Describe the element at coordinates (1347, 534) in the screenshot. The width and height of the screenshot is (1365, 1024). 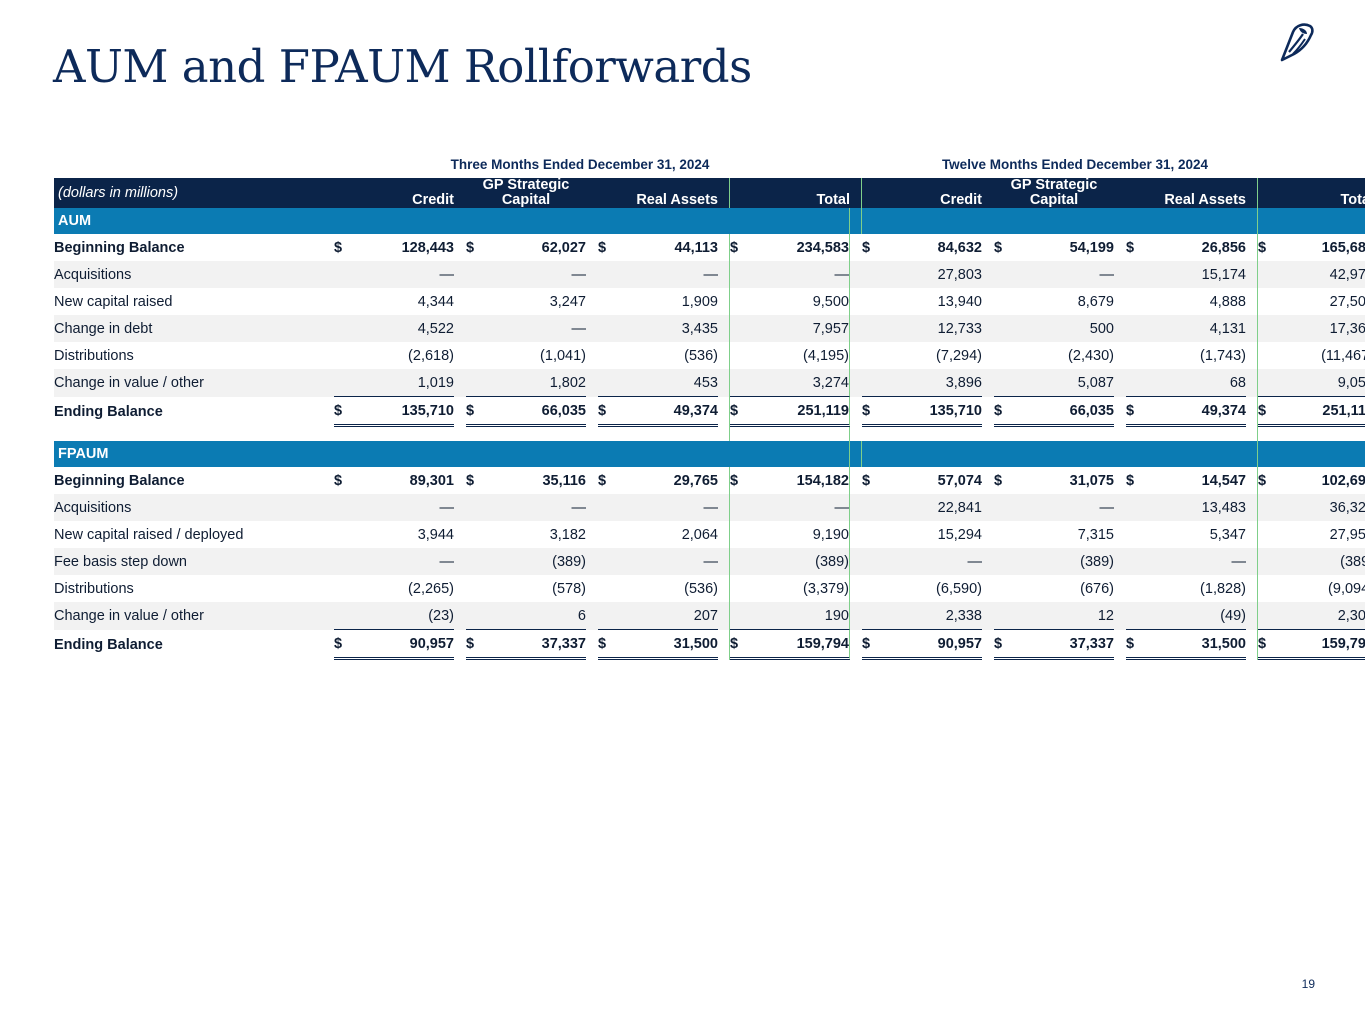
I see `value-cell: 27,956` at that location.